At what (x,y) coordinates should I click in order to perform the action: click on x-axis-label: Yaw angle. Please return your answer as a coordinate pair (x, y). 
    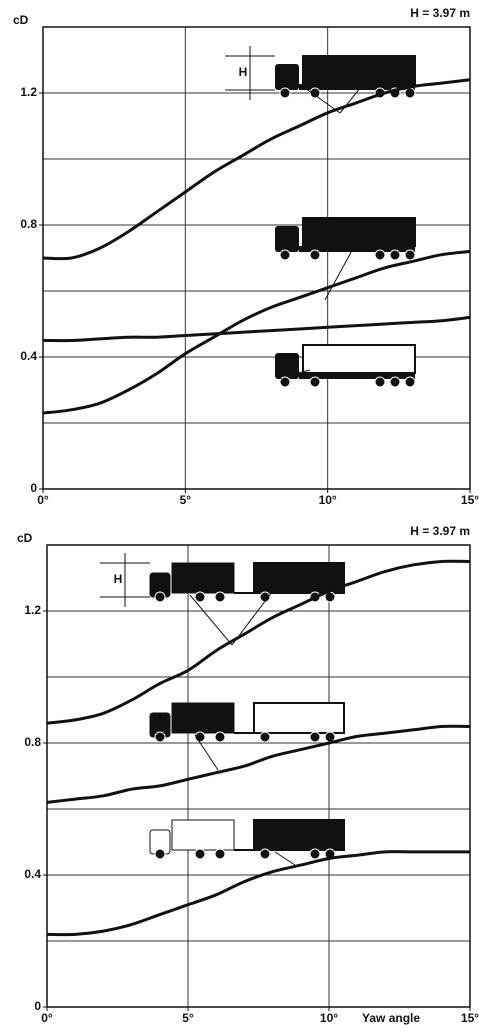
    Looking at the image, I should click on (391, 1018).